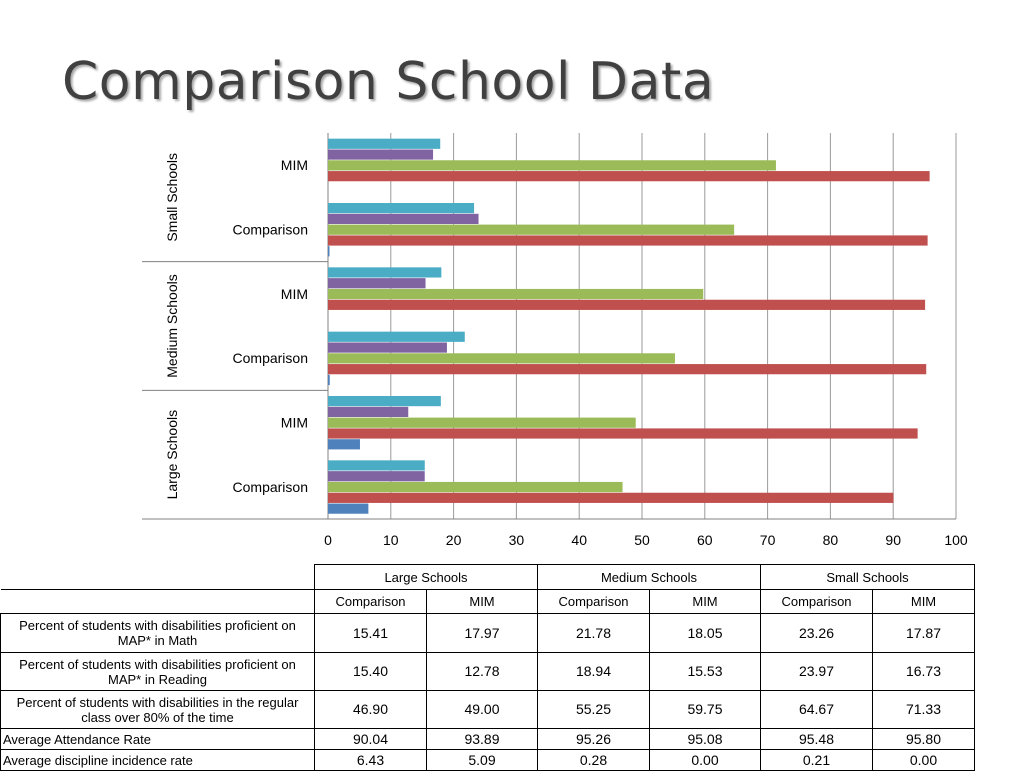 The height and width of the screenshot is (771, 1024). Describe the element at coordinates (157, 739) in the screenshot. I see `table-row-label: Average Attendance Rate` at that location.